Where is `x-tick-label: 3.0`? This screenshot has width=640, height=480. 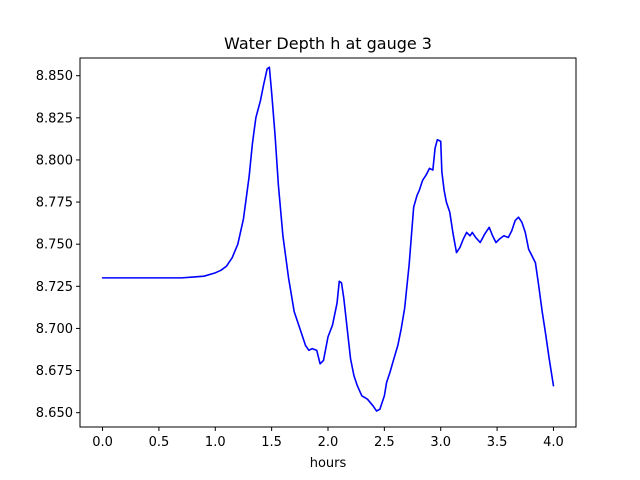 x-tick-label: 3.0 is located at coordinates (440, 442).